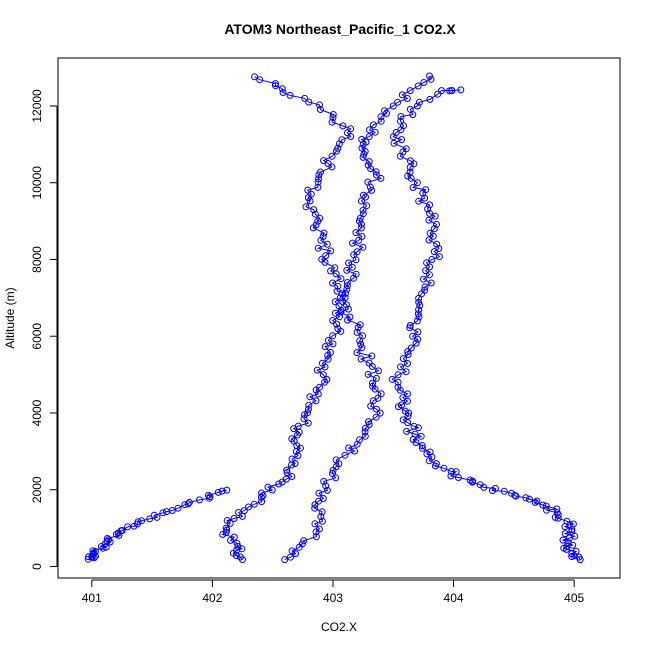  What do you see at coordinates (339, 627) in the screenshot?
I see `x-axis-label: CO2.X` at bounding box center [339, 627].